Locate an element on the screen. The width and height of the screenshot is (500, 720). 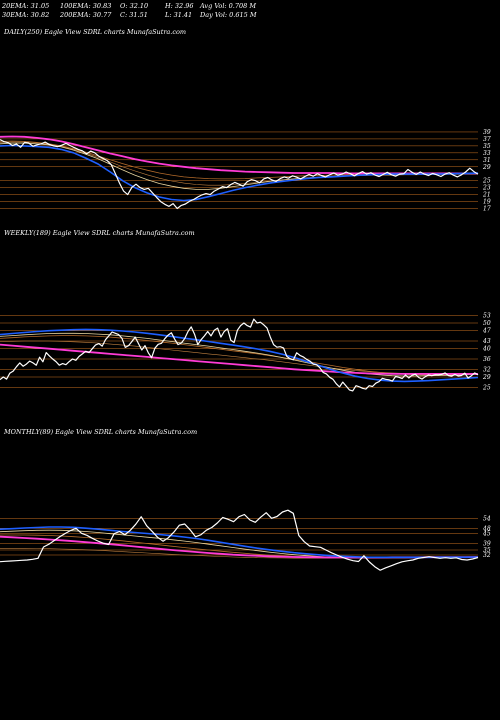
monthly-tick-label: 32 is located at coordinates (487, 555).